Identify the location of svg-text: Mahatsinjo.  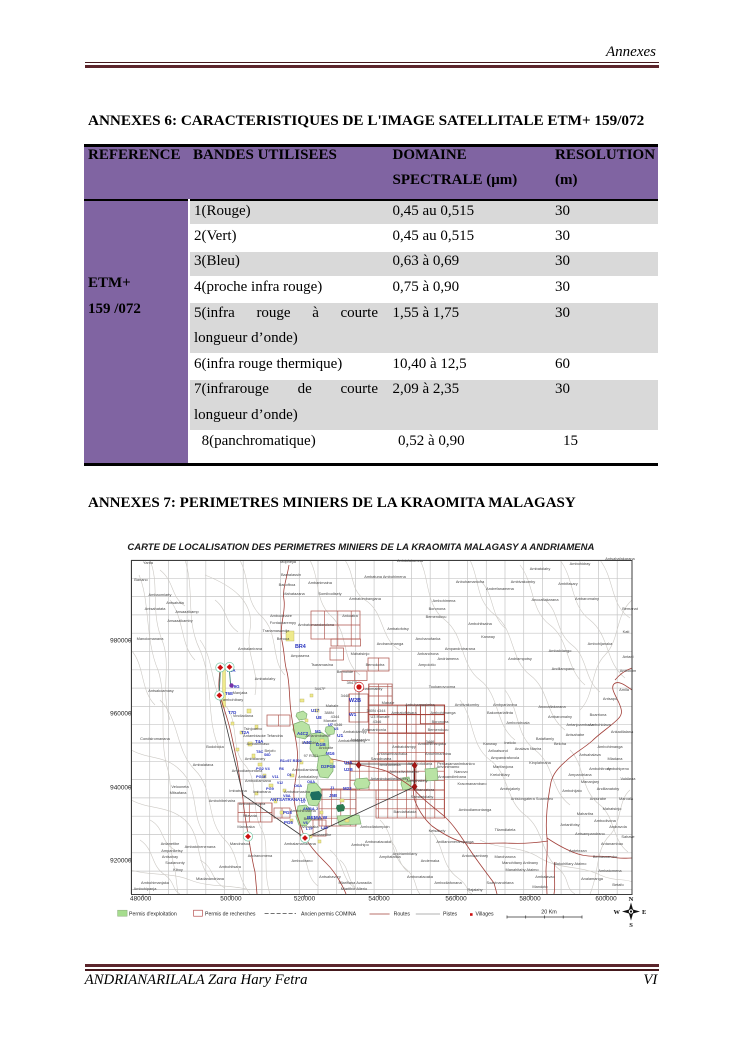
(612, 808).